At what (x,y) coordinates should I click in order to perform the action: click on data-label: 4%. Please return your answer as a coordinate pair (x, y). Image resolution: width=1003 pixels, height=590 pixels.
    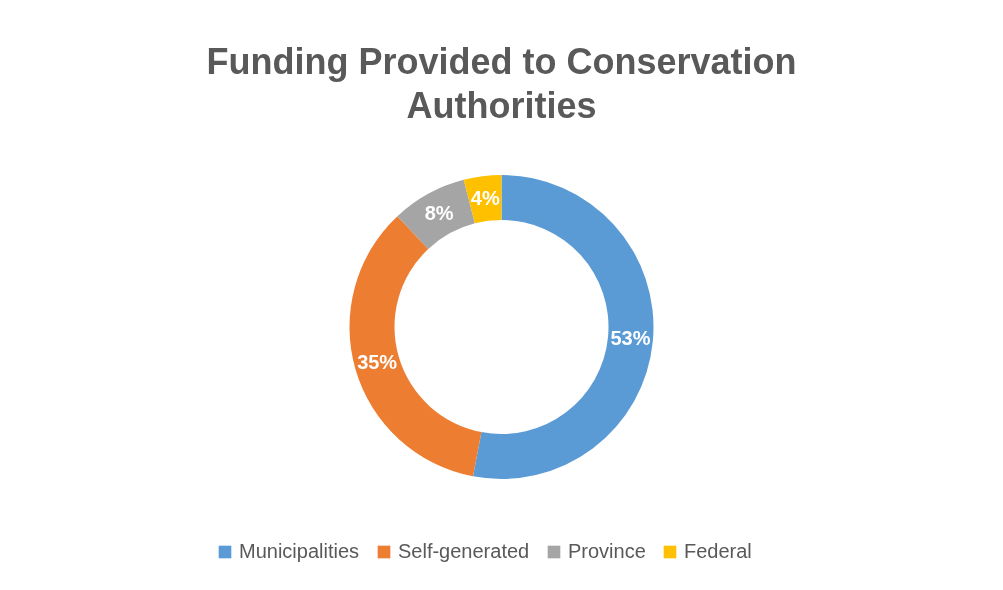
    Looking at the image, I should click on (485, 197).